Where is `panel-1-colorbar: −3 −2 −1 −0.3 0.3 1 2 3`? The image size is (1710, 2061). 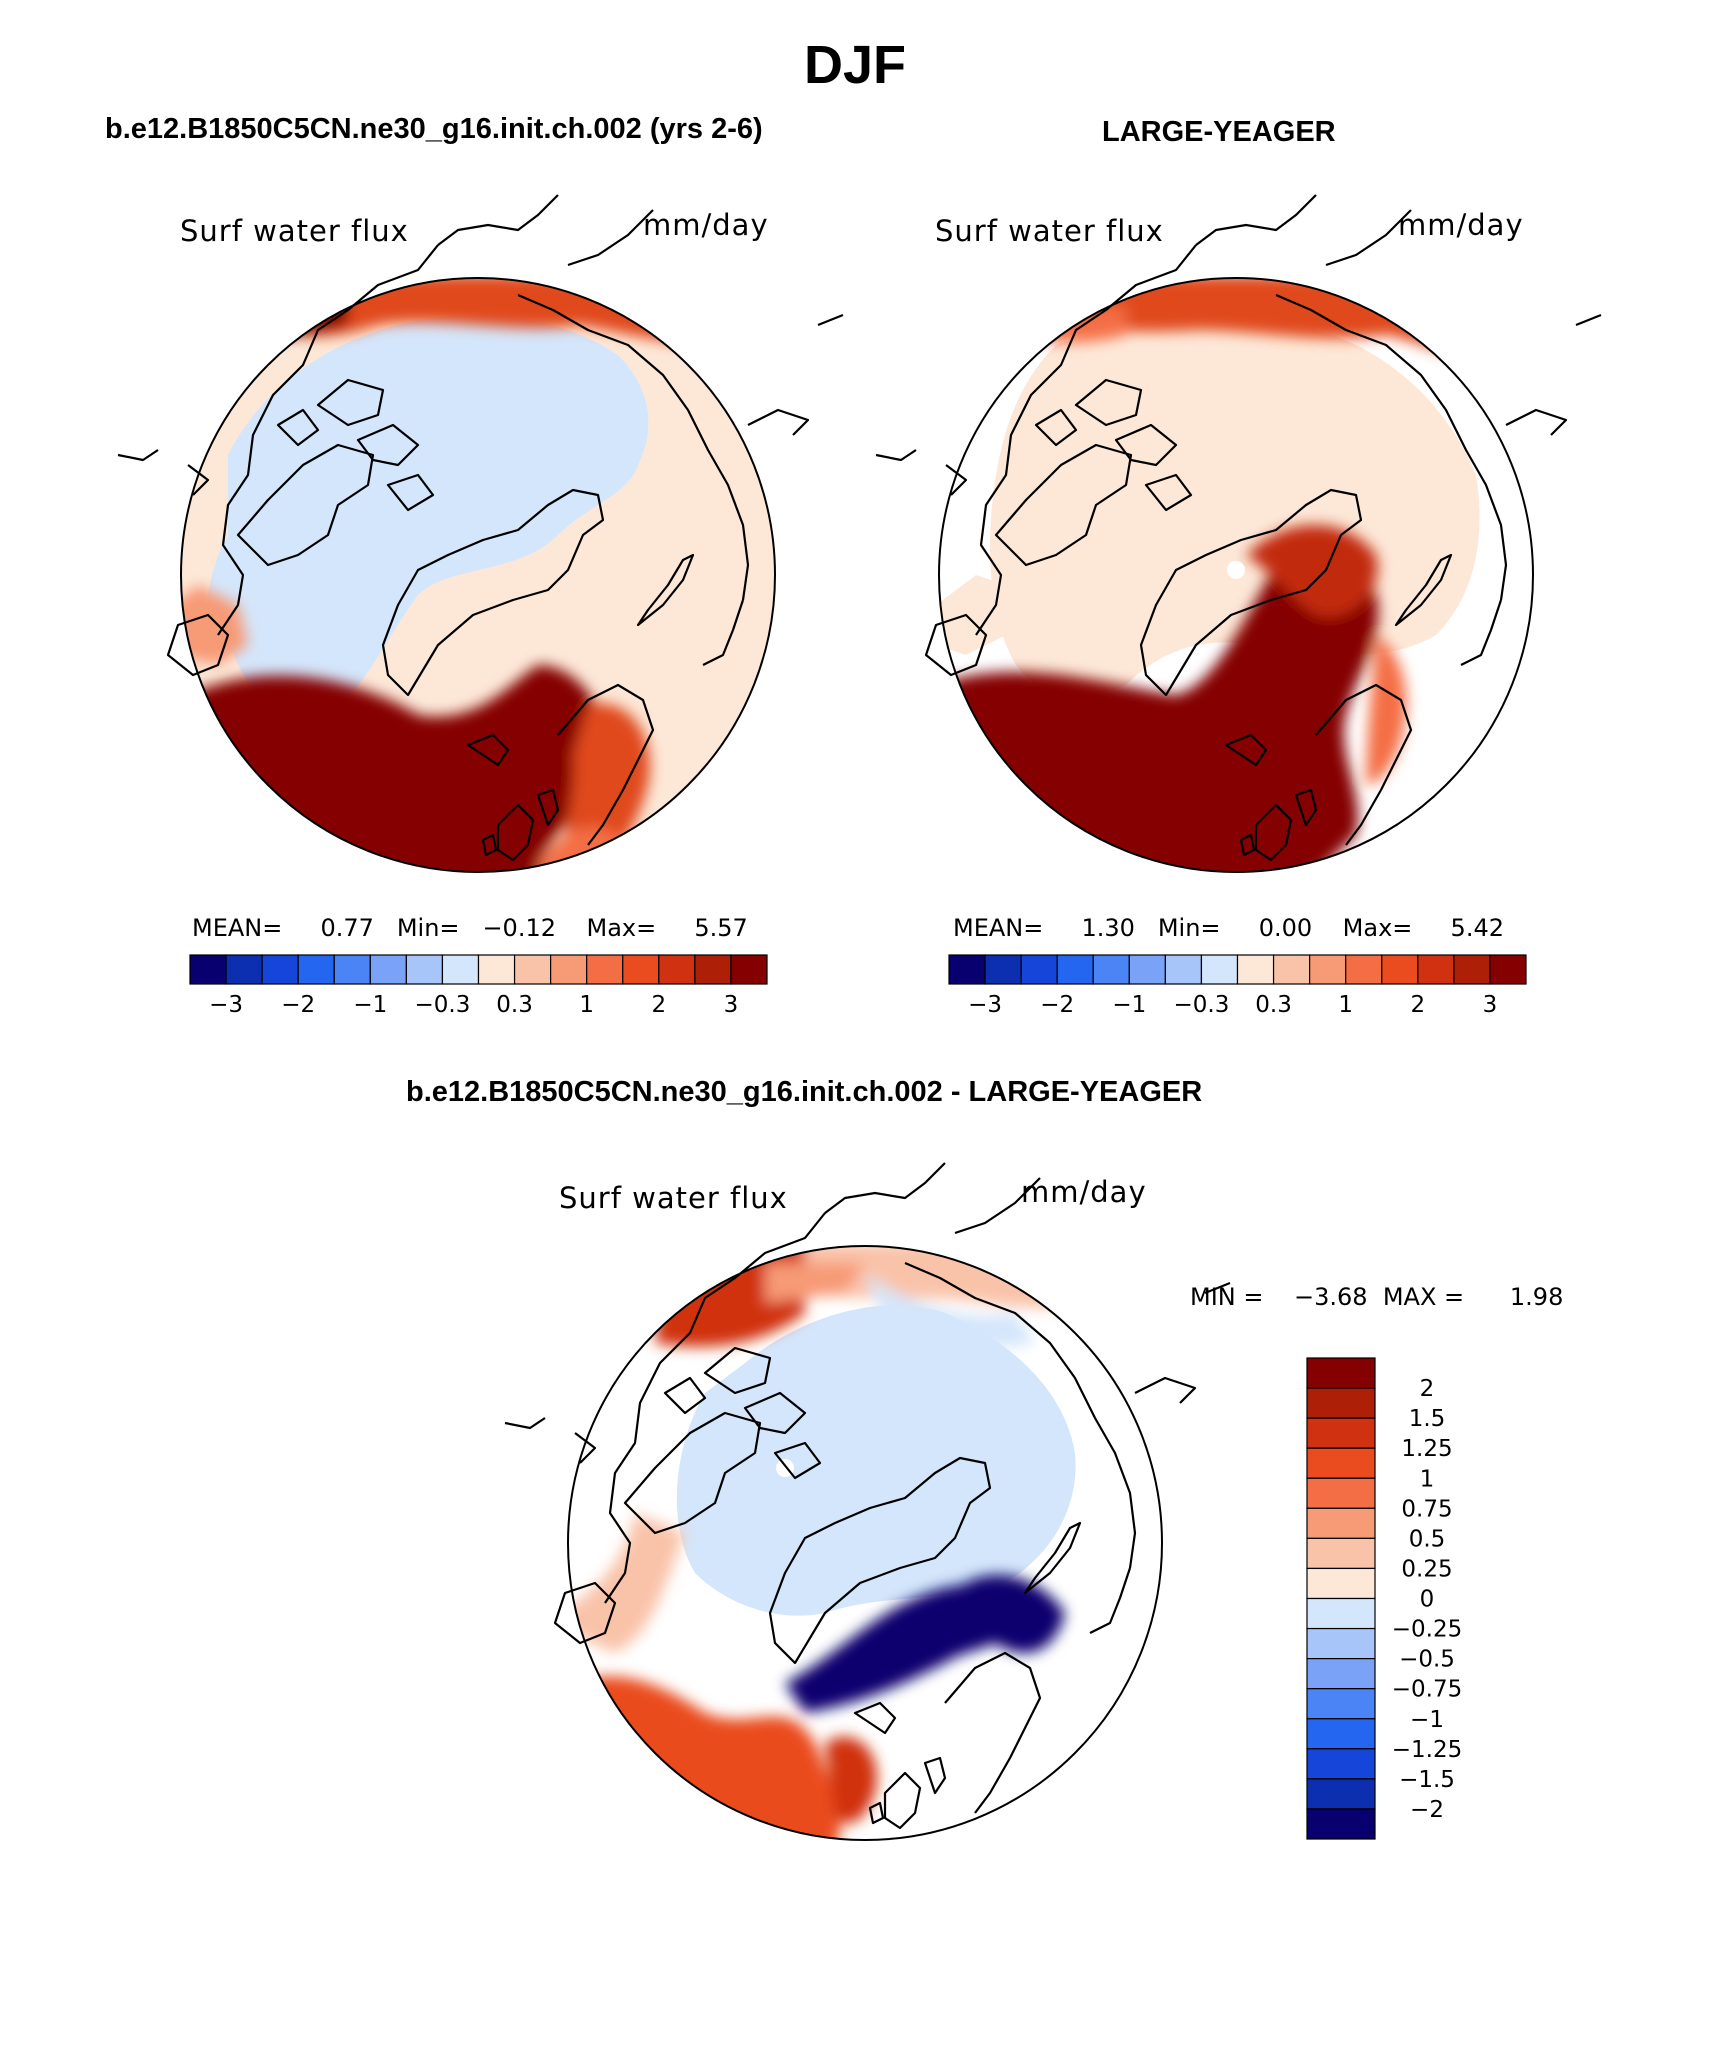 panel-1-colorbar: −3 −2 −1 −0.3 0.3 1 2 3 is located at coordinates (478, 986).